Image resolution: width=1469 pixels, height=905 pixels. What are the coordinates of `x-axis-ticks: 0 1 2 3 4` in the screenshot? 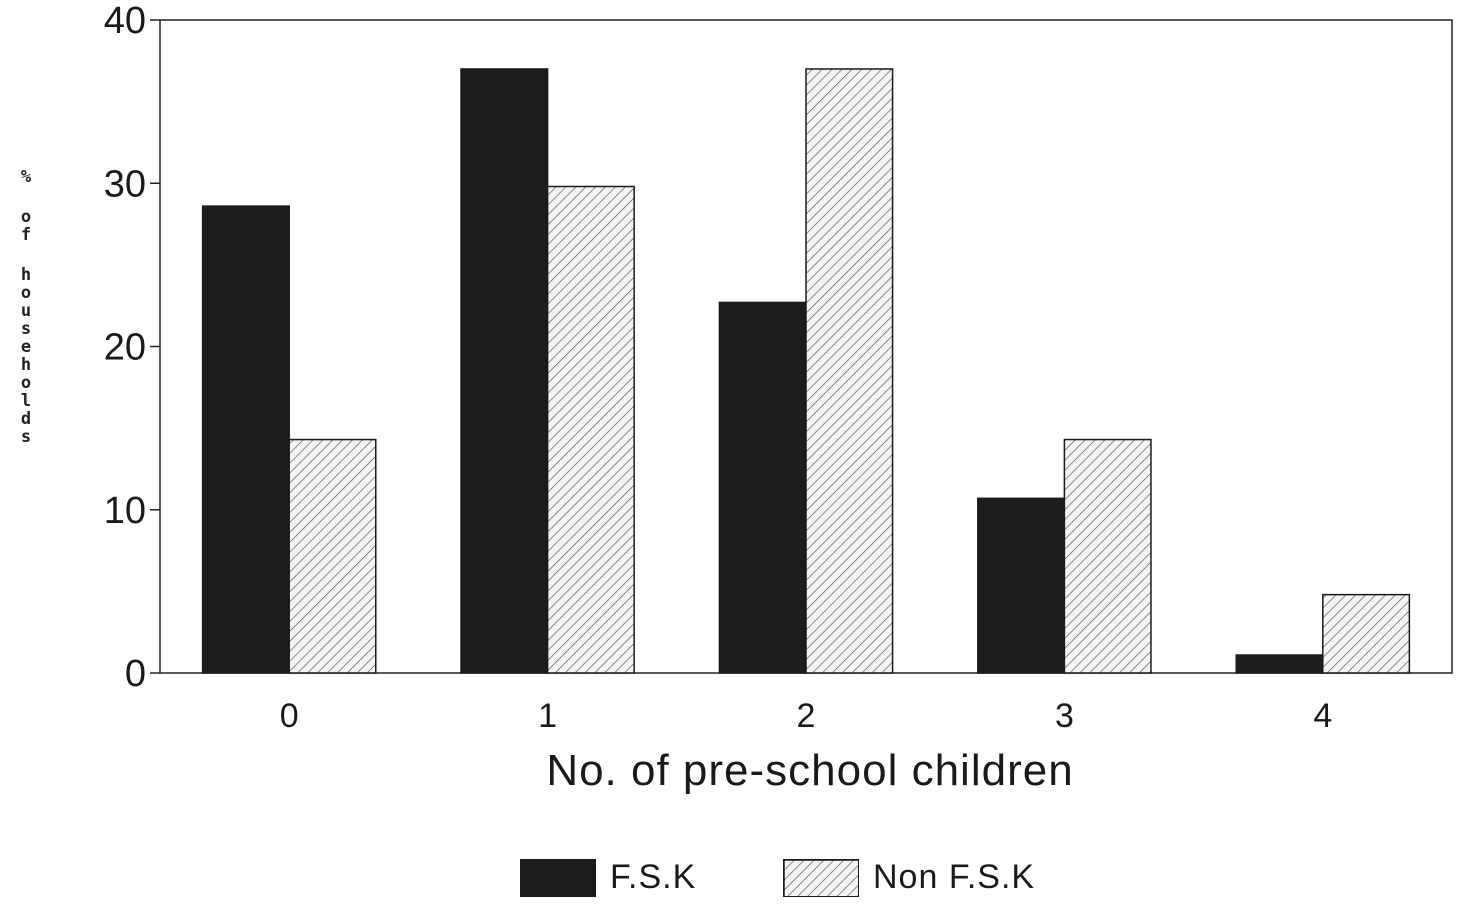 It's located at (806, 716).